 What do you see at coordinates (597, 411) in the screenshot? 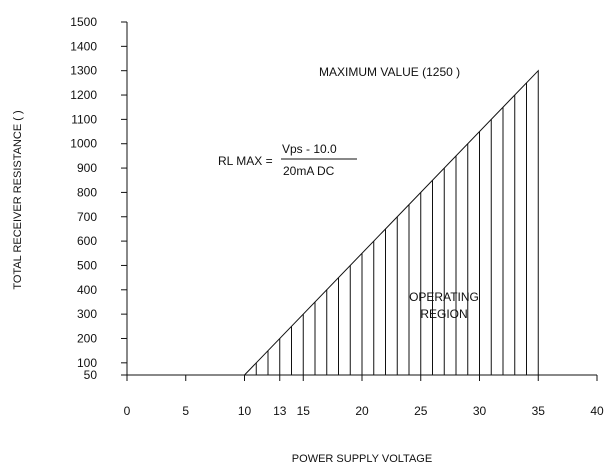
I see `x-tick-label: 40` at bounding box center [597, 411].